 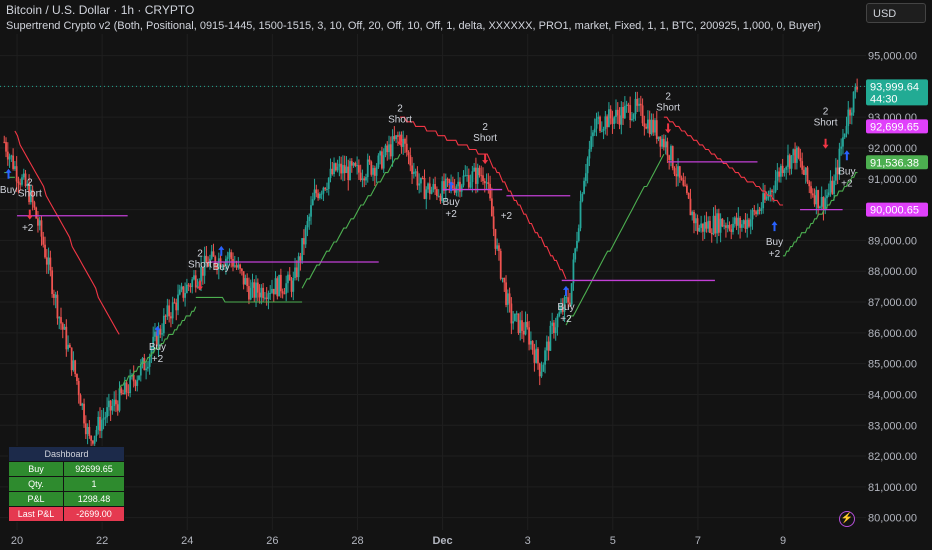 I want to click on dashboard-label: Qty., so click(x=36, y=484).